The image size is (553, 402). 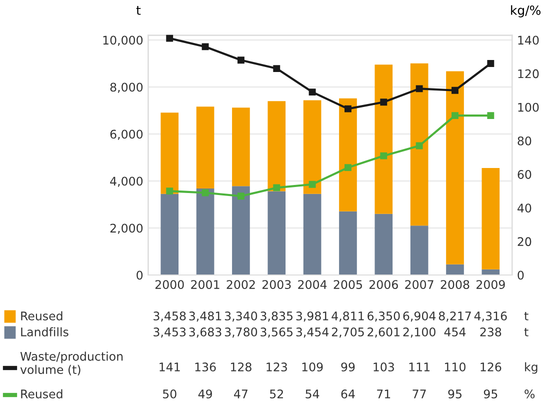 What do you see at coordinates (138, 10) in the screenshot?
I see `y-axis-title: t` at bounding box center [138, 10].